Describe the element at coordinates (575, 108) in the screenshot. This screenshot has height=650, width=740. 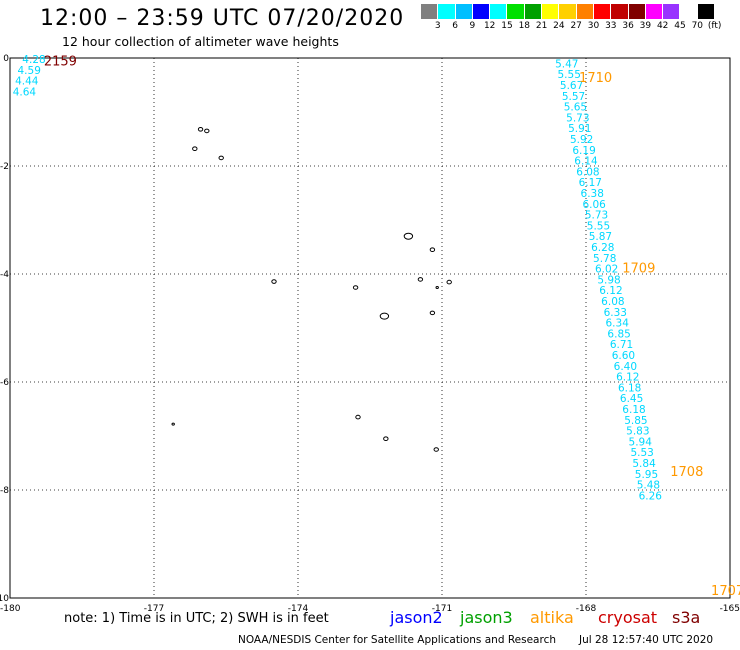
I see `wave-height-value: 5.65` at that location.